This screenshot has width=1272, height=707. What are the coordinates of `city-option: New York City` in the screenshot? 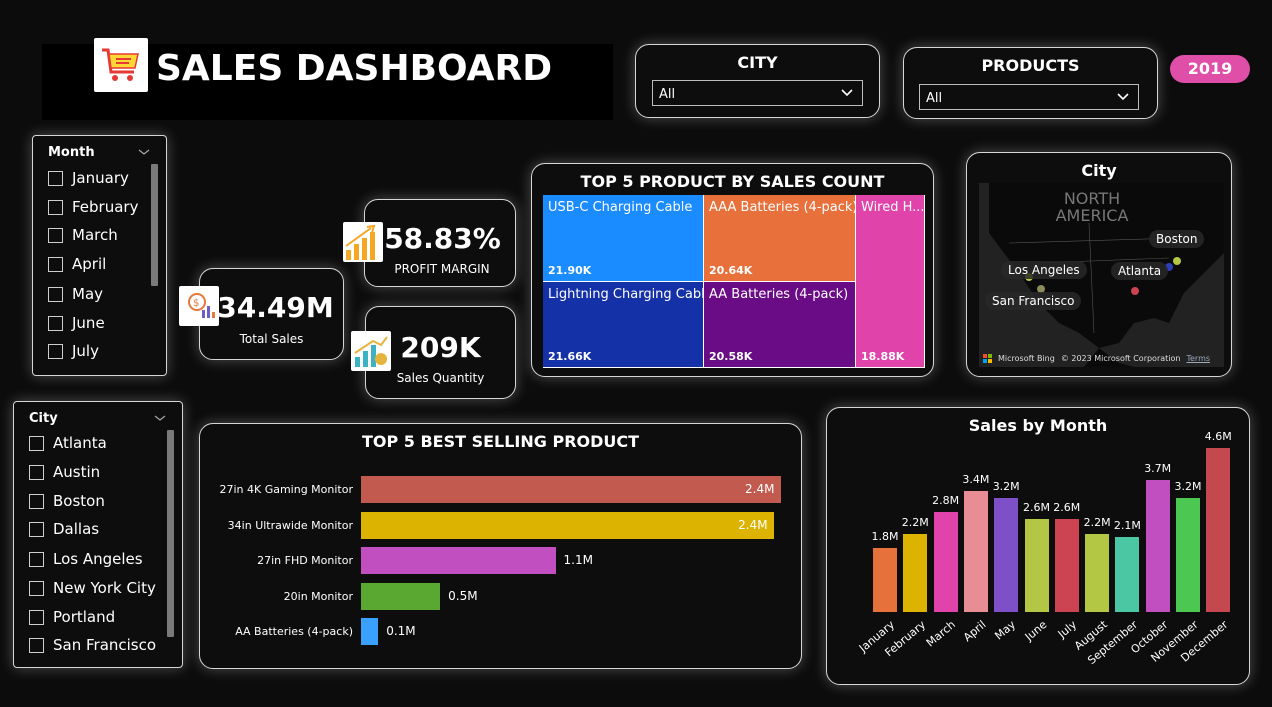 It's located at (92, 588).